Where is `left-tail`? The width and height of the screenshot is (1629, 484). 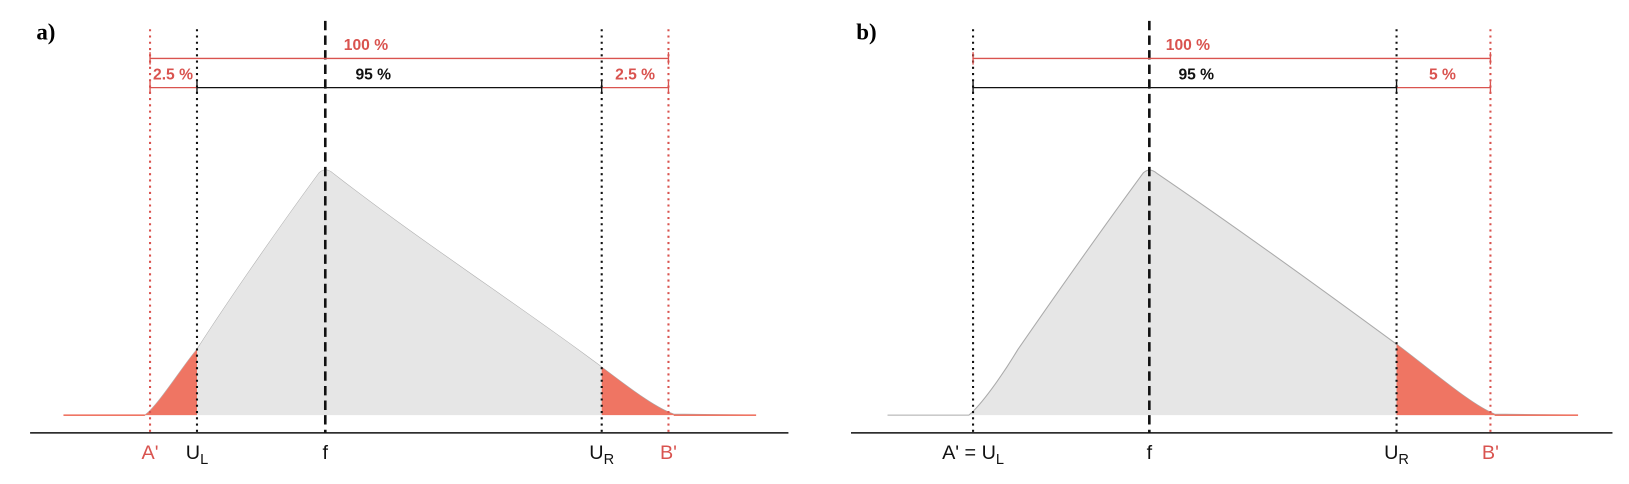
left-tail is located at coordinates (170, 382).